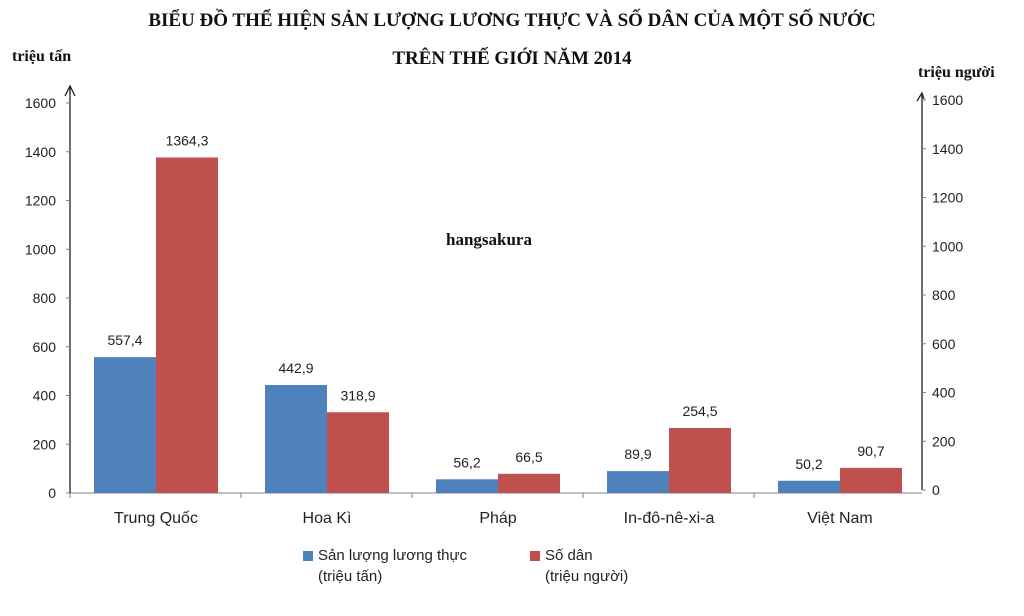 Image resolution: width=1024 pixels, height=616 pixels. Describe the element at coordinates (808, 464) in the screenshot. I see `data-label-food-production: 50,2` at that location.